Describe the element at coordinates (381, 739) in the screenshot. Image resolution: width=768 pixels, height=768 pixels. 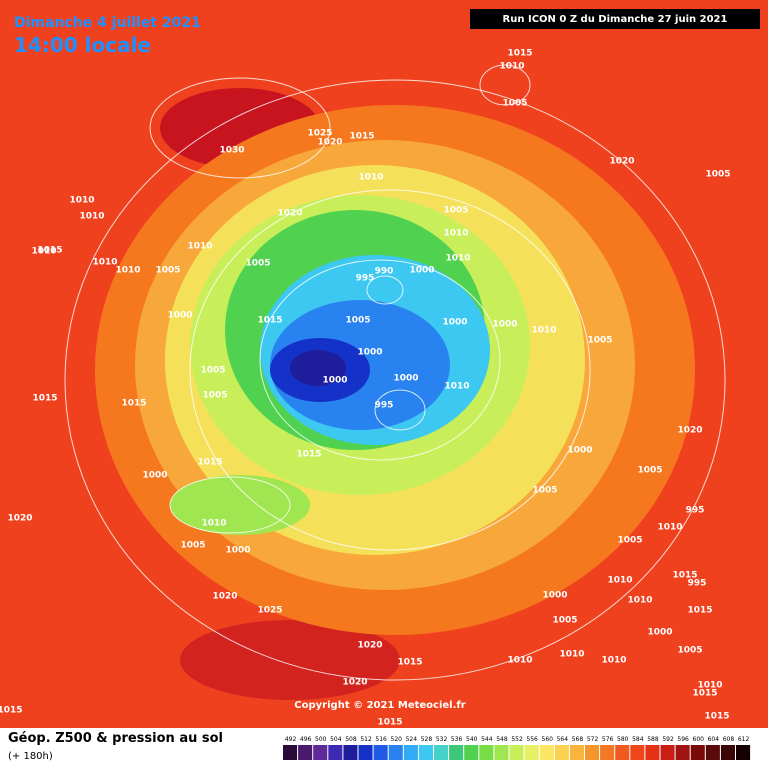
I see `scale-label: 516` at that location.